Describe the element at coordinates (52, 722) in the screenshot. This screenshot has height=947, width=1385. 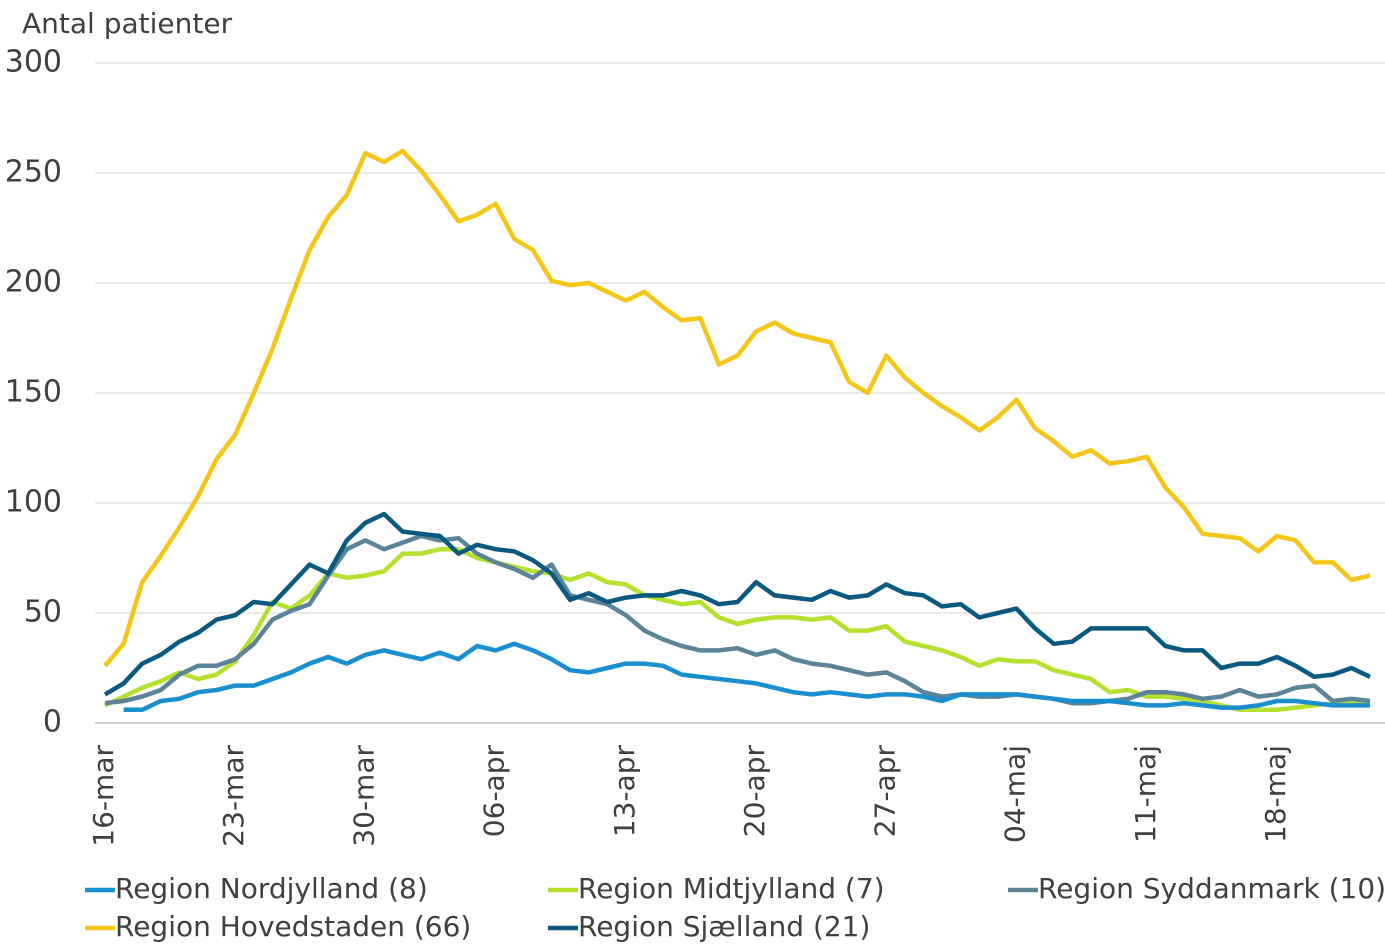
I see `y-tick-label: 0` at that location.